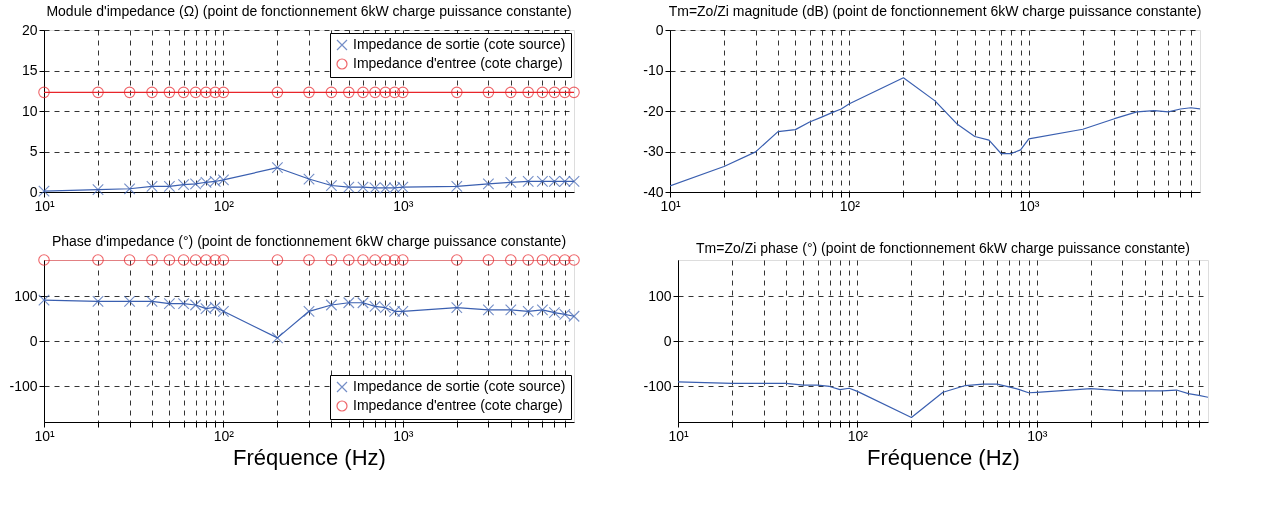  Describe the element at coordinates (935, 11) in the screenshot. I see `chart-title: Tm=Zo/Zi magnitude (dB) (point de fonctionnement 6kW charge puissance constante)` at that location.